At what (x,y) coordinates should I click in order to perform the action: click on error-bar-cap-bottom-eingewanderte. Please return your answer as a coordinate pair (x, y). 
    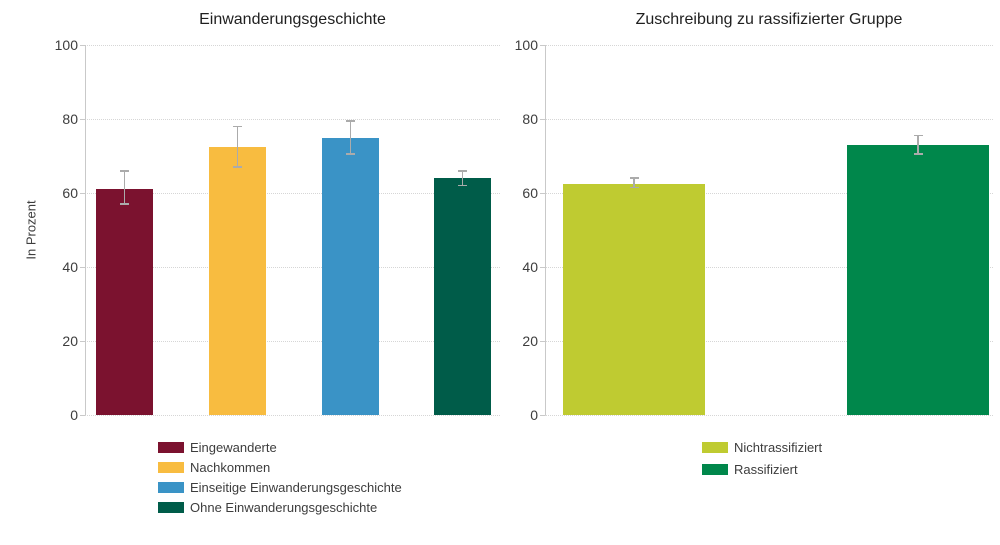
    Looking at the image, I should click on (124, 204).